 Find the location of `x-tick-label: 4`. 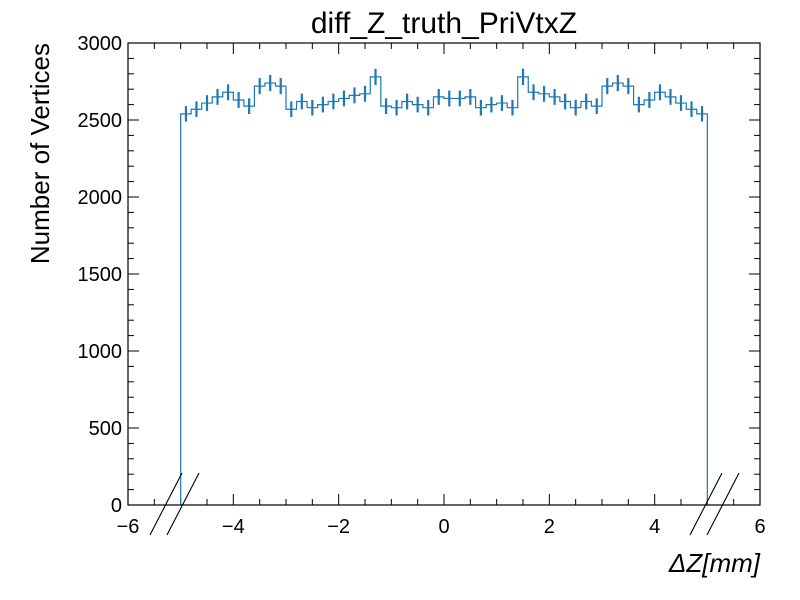

x-tick-label: 4 is located at coordinates (654, 527).